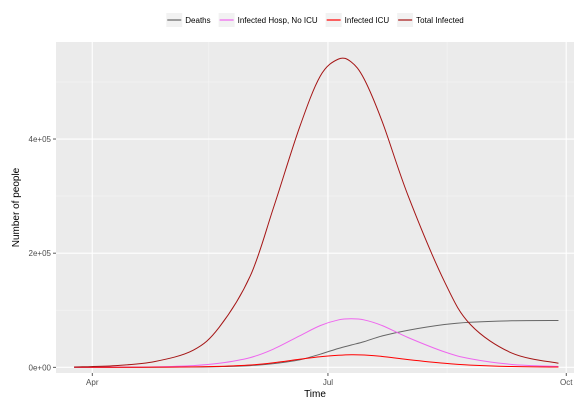  What do you see at coordinates (278, 20) in the screenshot?
I see `legend-label-infected-hosp-no-icu: Infected Hosp, No ICU` at bounding box center [278, 20].